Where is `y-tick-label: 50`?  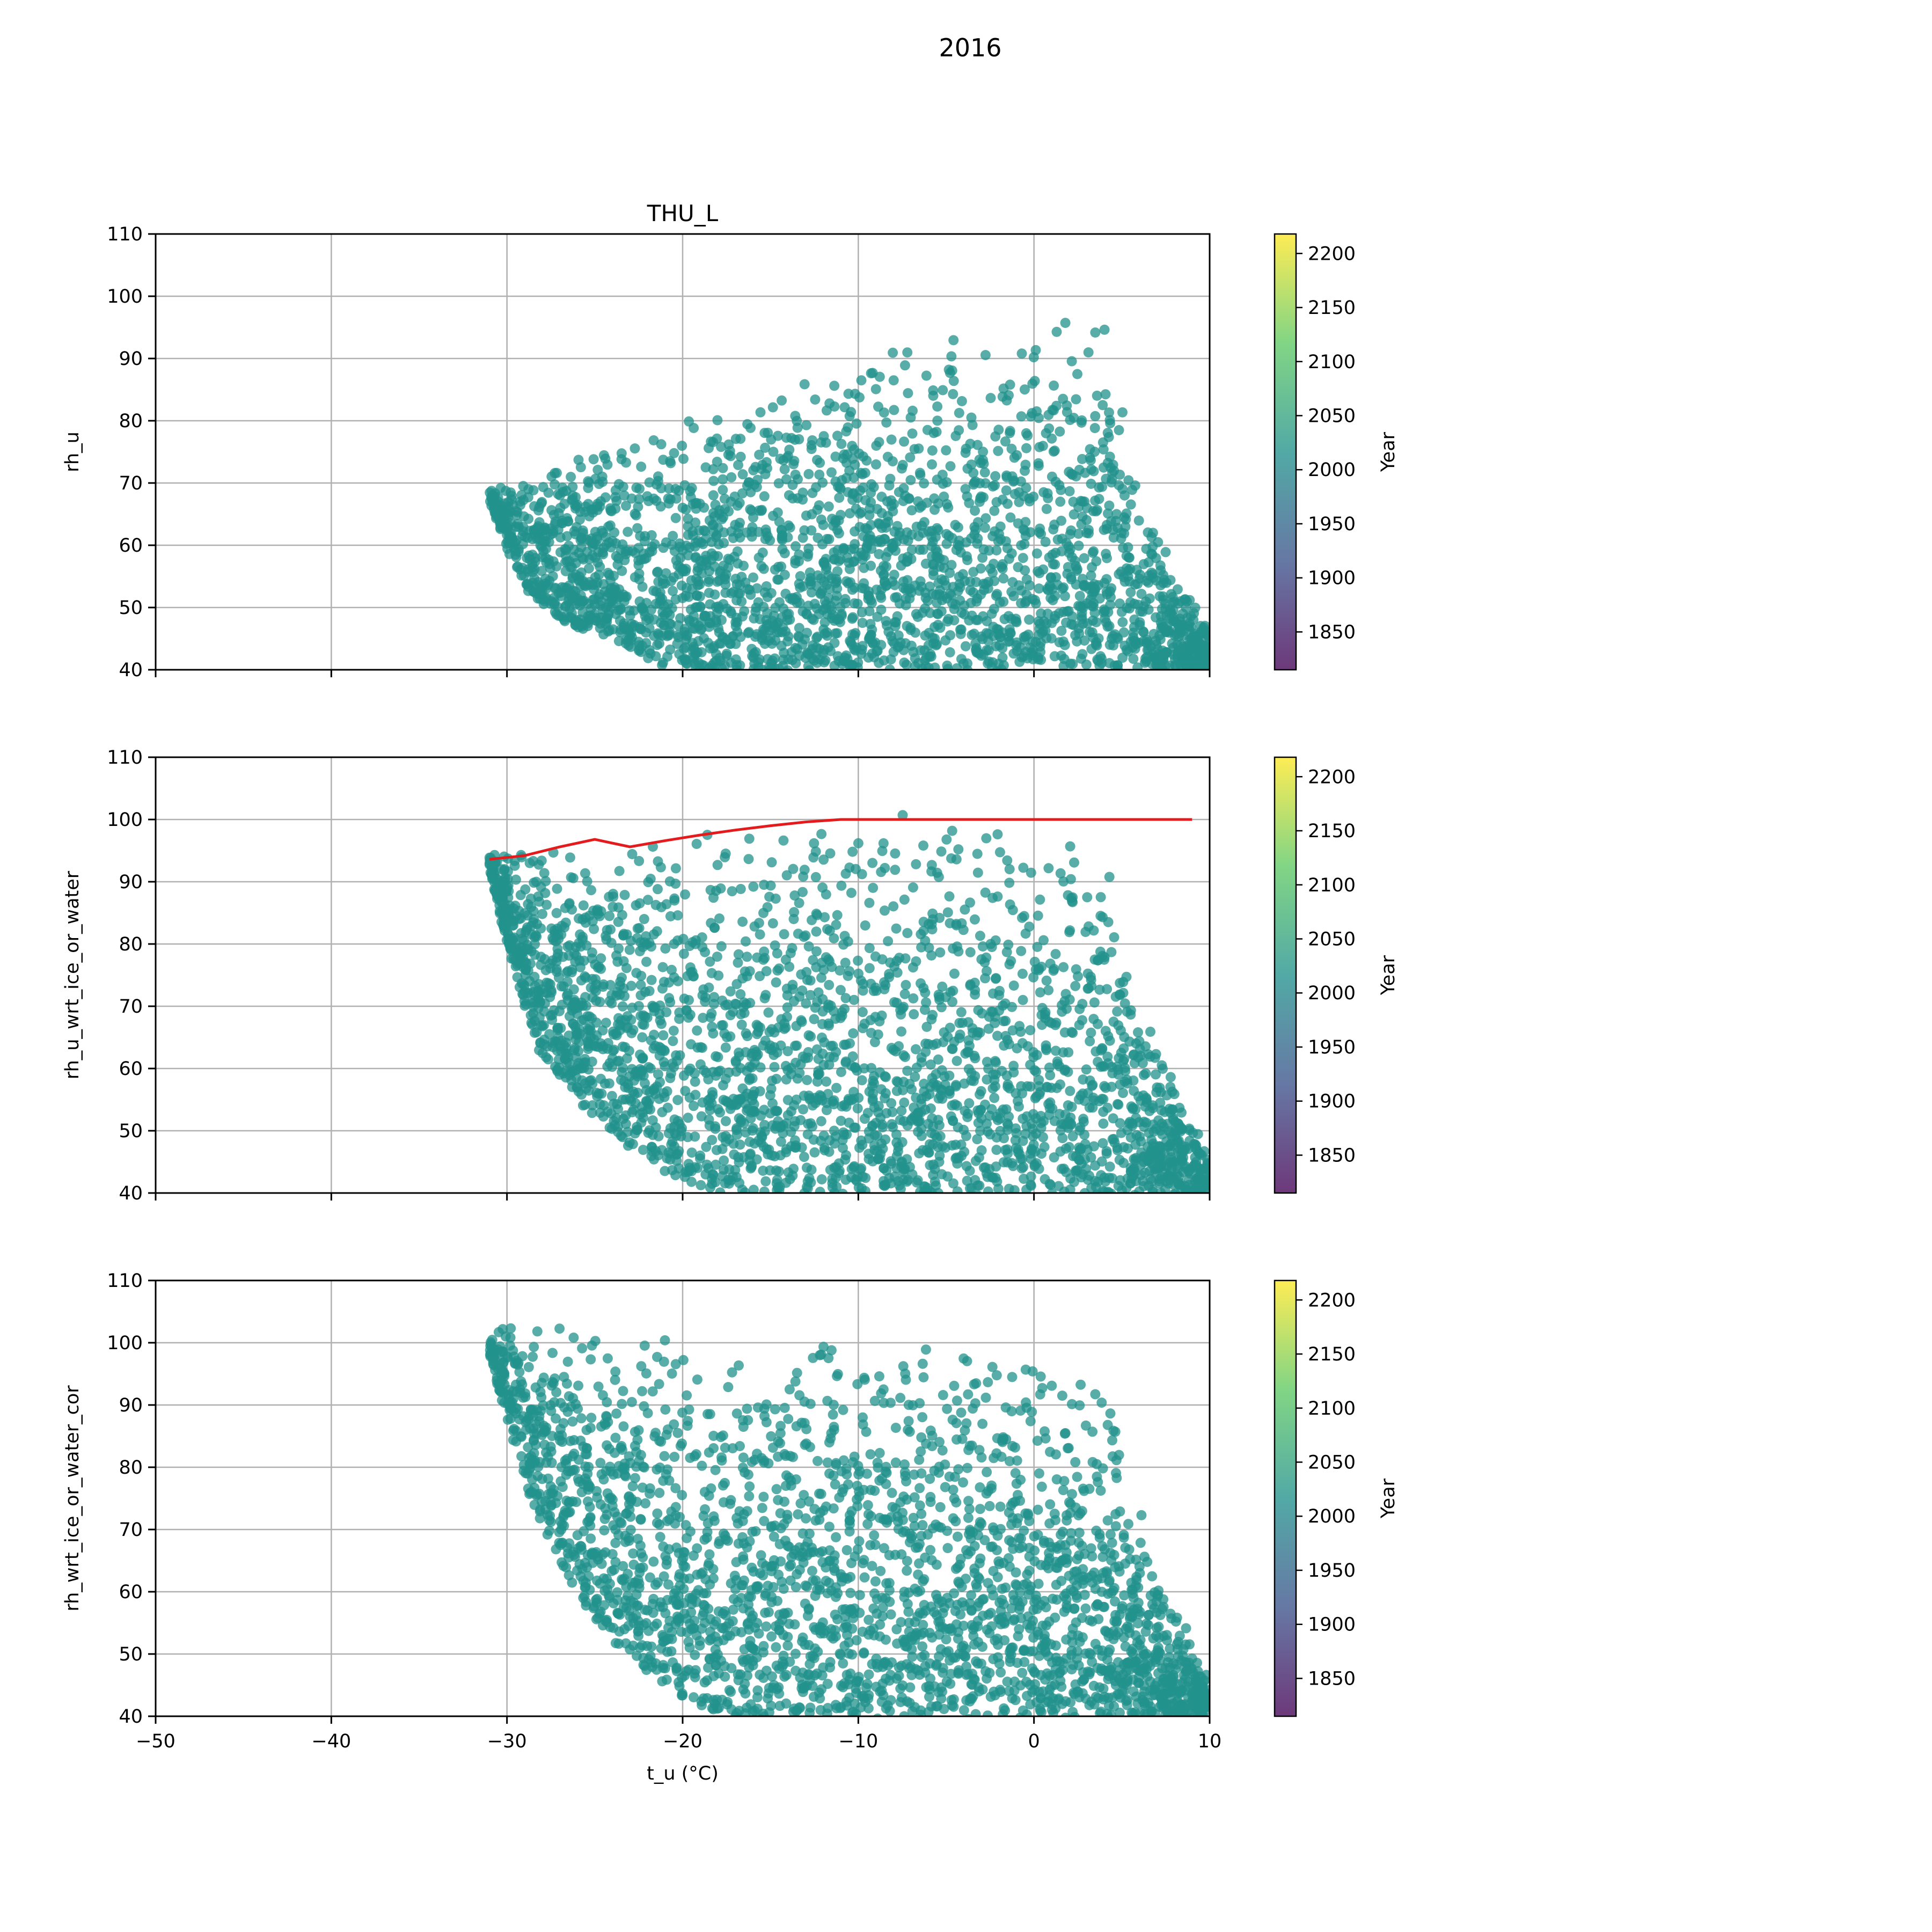 y-tick-label: 50 is located at coordinates (131, 608).